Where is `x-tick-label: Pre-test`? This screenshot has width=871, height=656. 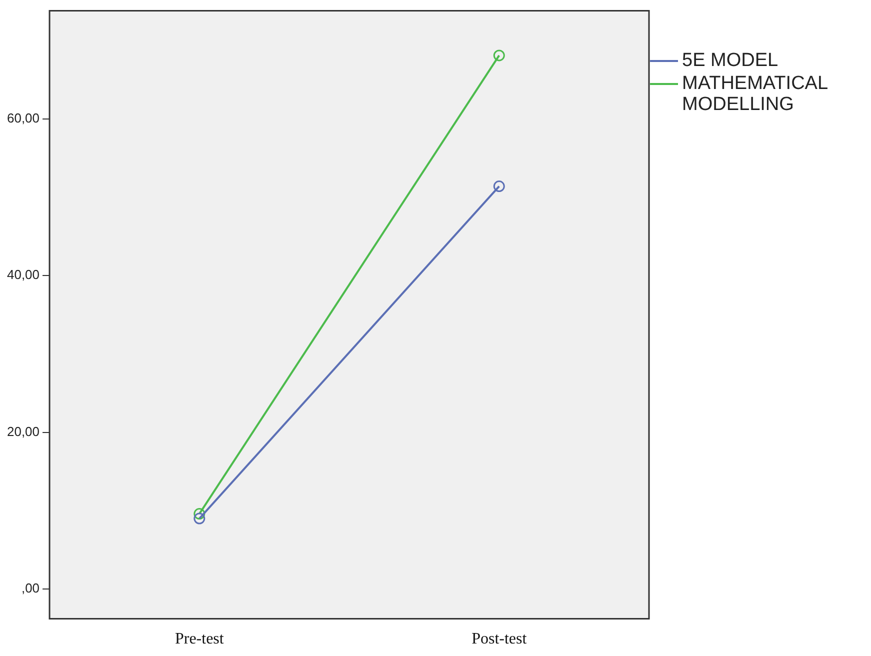 x-tick-label: Pre-test is located at coordinates (199, 639).